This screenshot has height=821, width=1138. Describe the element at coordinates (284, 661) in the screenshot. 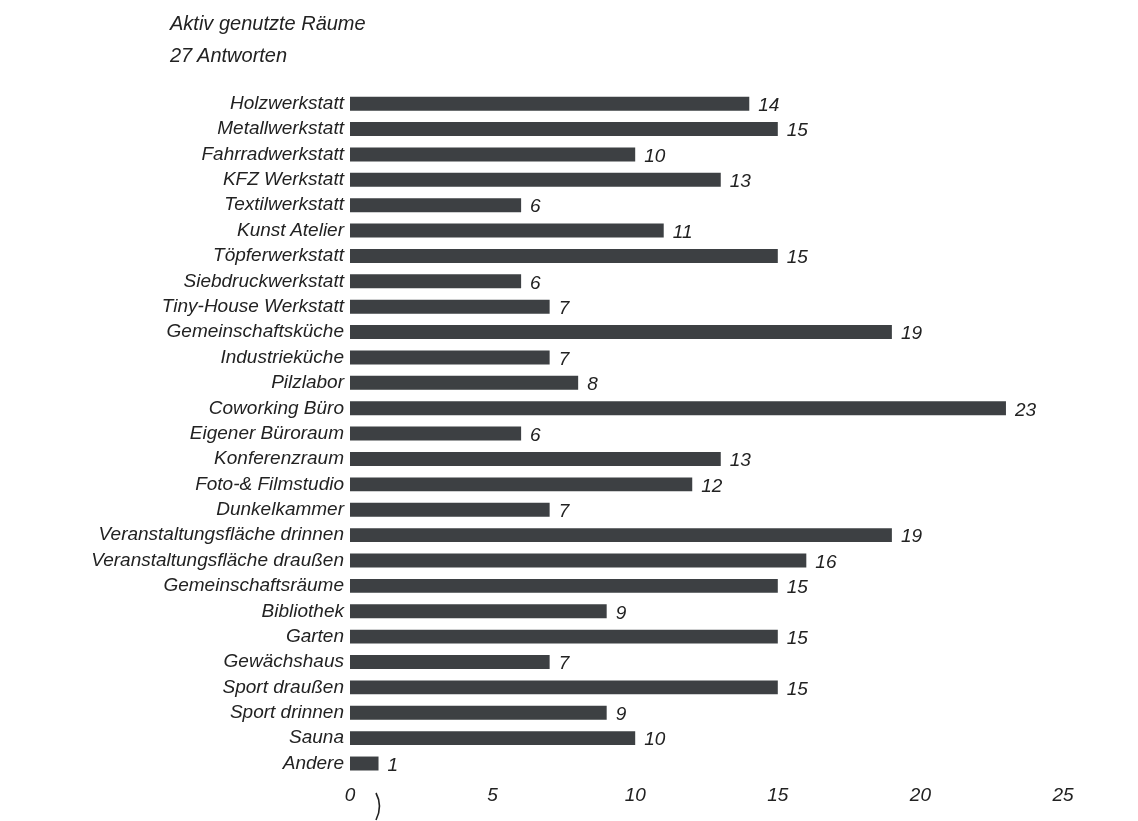

I see `y-tick-label: Gewächshaus` at that location.